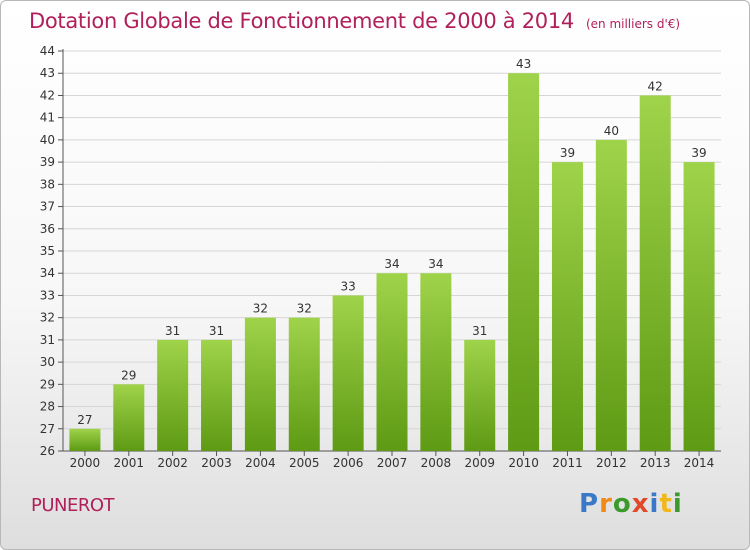 Image resolution: width=750 pixels, height=550 pixels. I want to click on data-label-2010: 43, so click(523, 64).